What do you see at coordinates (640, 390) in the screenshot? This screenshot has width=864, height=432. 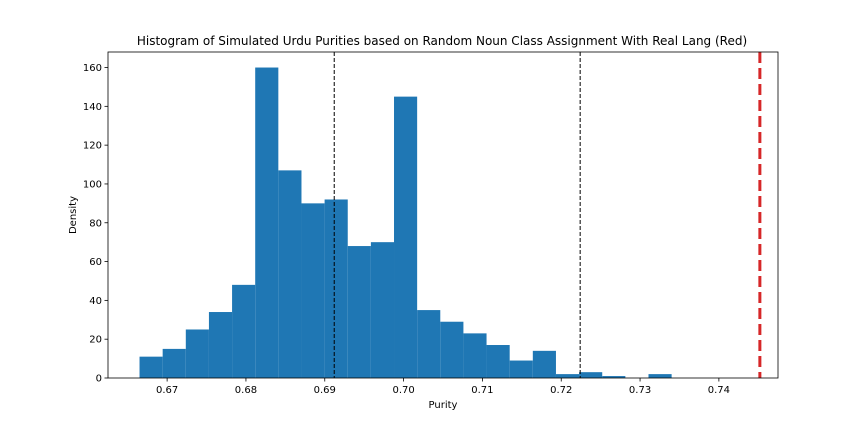 I see `x-tick-label: 0.73` at bounding box center [640, 390].